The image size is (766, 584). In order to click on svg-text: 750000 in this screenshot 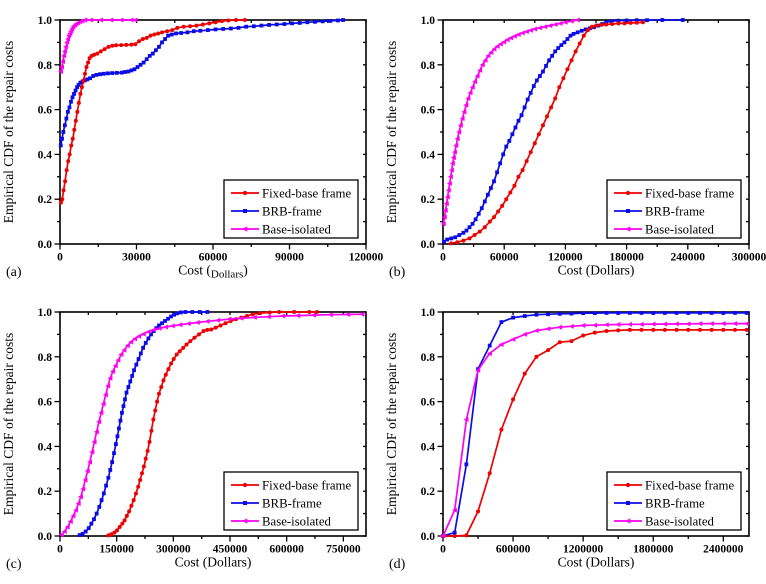, I will do `click(343, 550)`.